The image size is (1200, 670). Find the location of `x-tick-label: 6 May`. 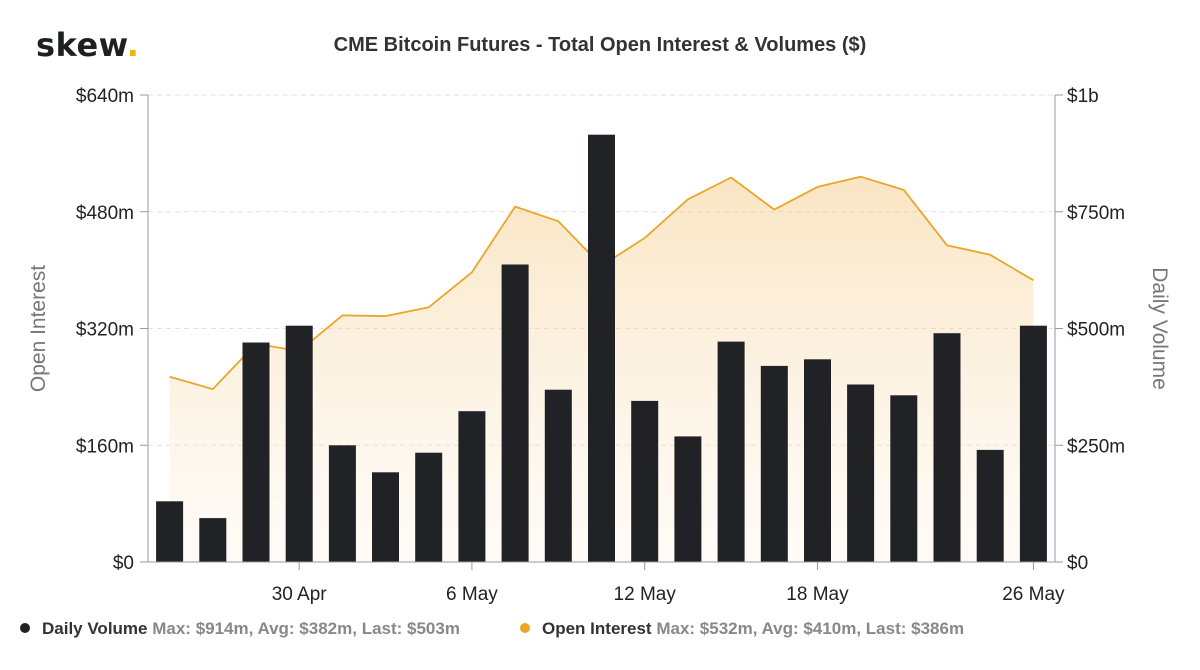

x-tick-label: 6 May is located at coordinates (472, 594).